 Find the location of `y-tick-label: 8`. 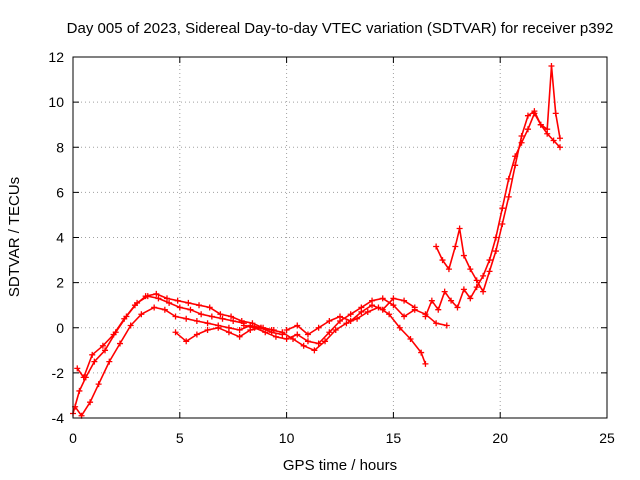

y-tick-label: 8 is located at coordinates (60, 147).